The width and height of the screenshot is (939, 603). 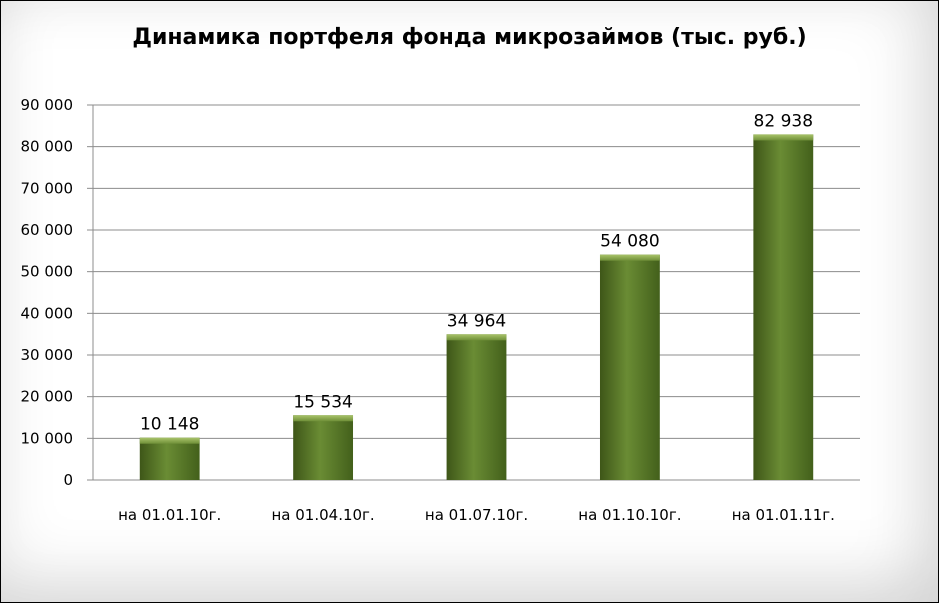 I want to click on data-label: 10 148, so click(x=169, y=425).